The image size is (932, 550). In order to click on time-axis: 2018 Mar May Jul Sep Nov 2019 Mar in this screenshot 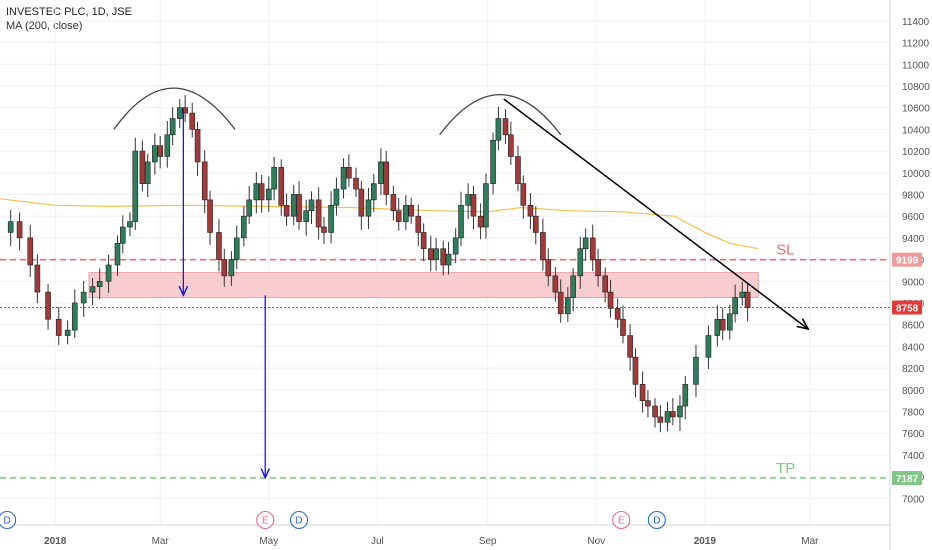, I will do `click(445, 535)`.